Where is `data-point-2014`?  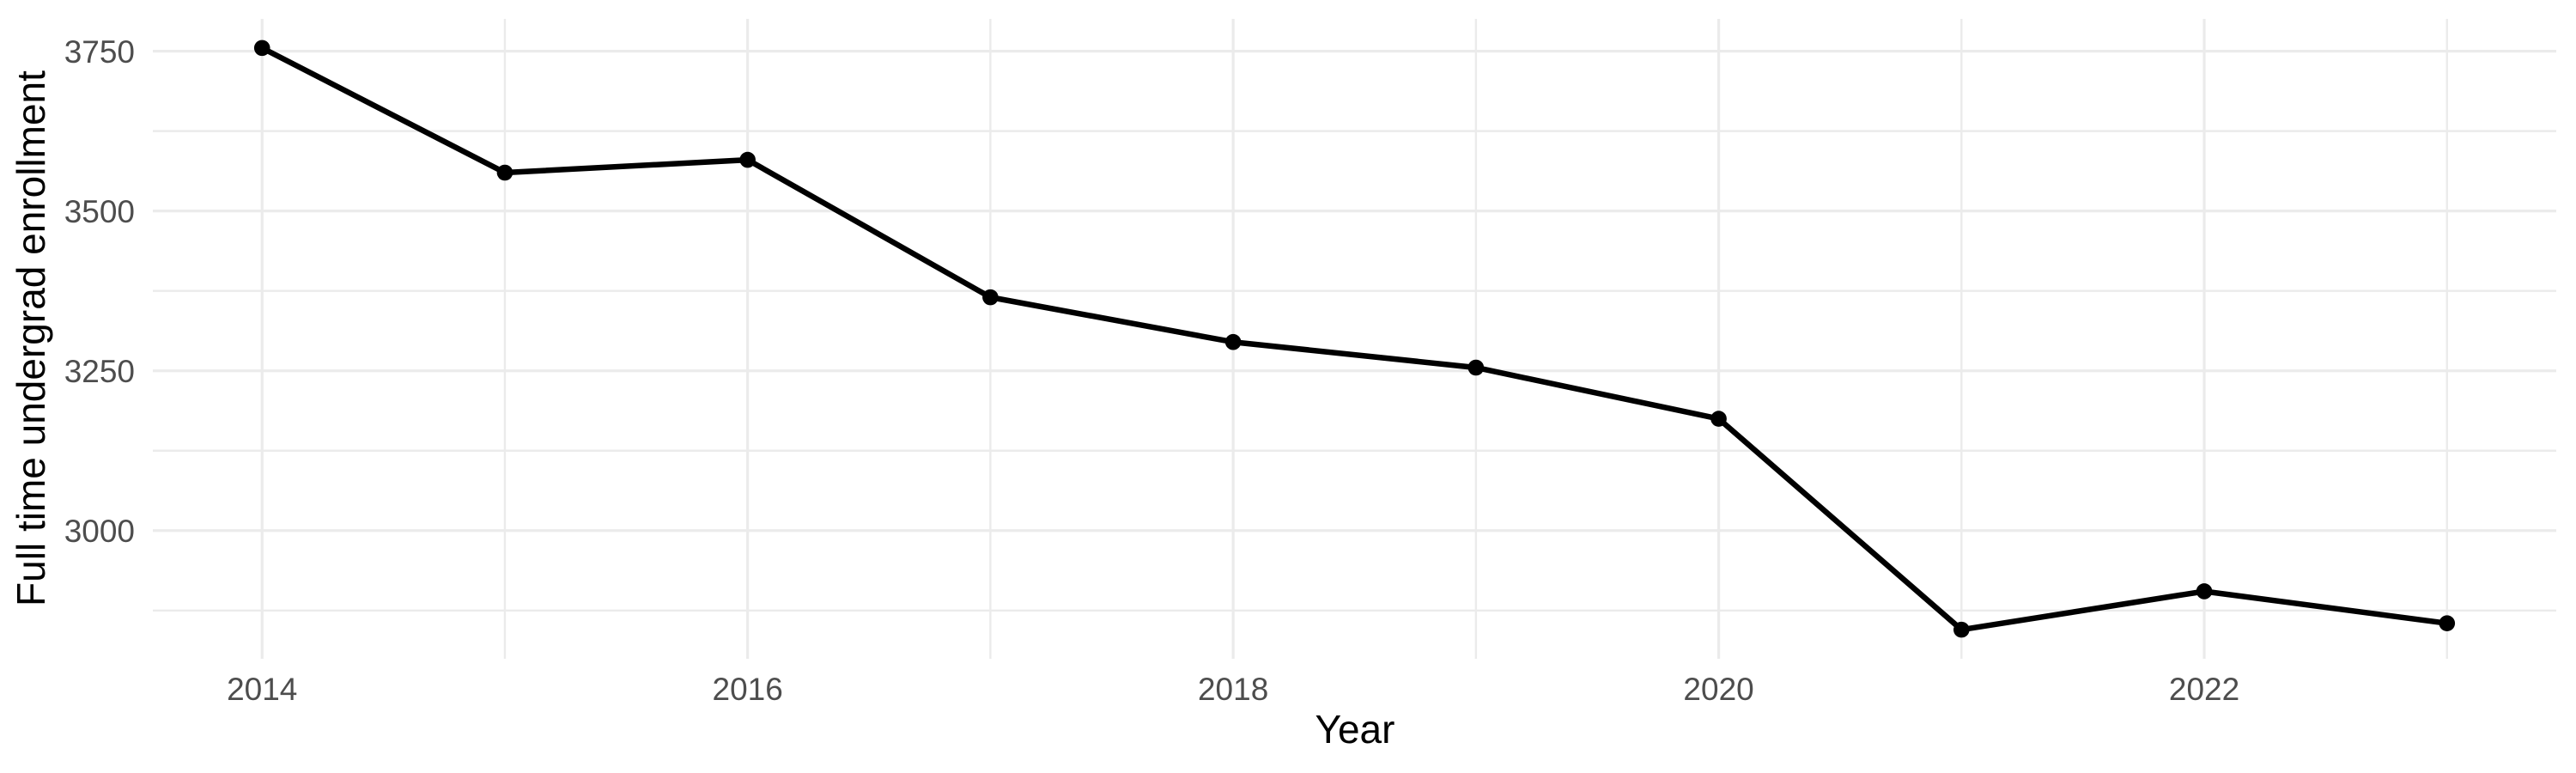 data-point-2014 is located at coordinates (261, 48).